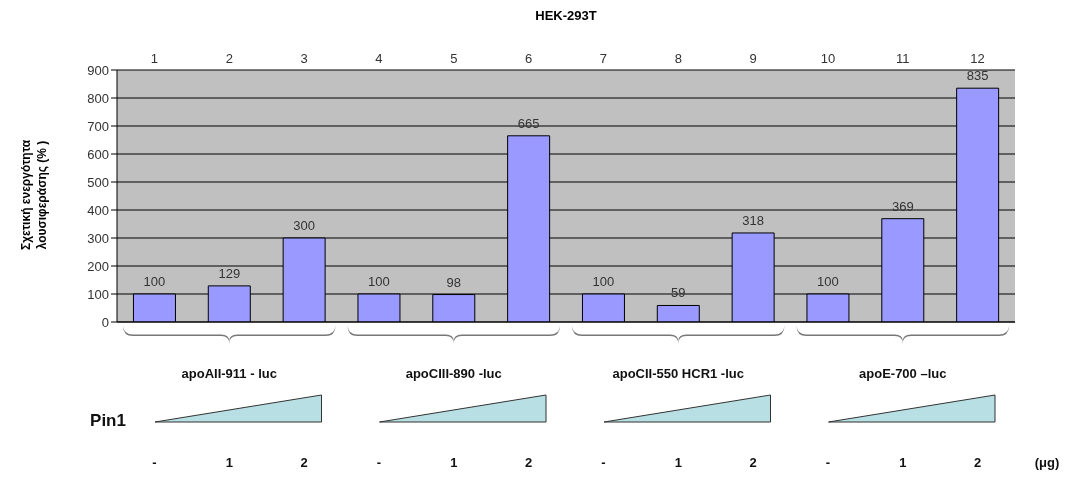 The height and width of the screenshot is (477, 1077). Describe the element at coordinates (98, 154) in the screenshot. I see `y-tick-label: 600` at that location.